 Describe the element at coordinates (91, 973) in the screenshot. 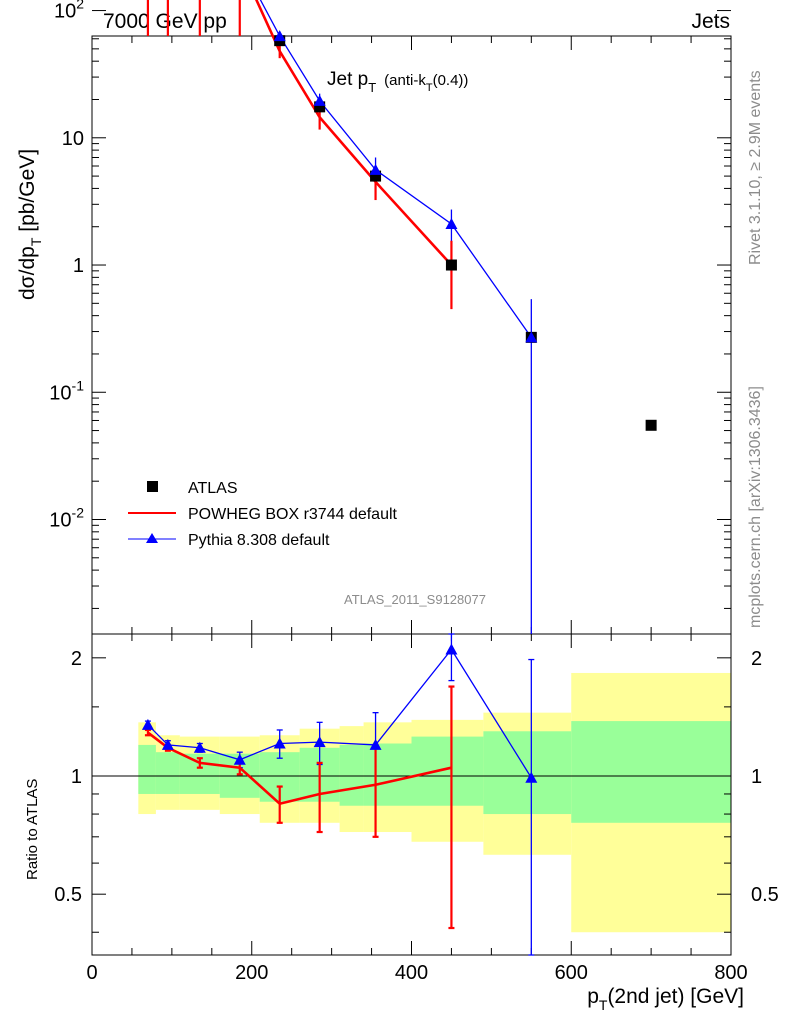

I see `ratio-xtick-label: 0` at that location.